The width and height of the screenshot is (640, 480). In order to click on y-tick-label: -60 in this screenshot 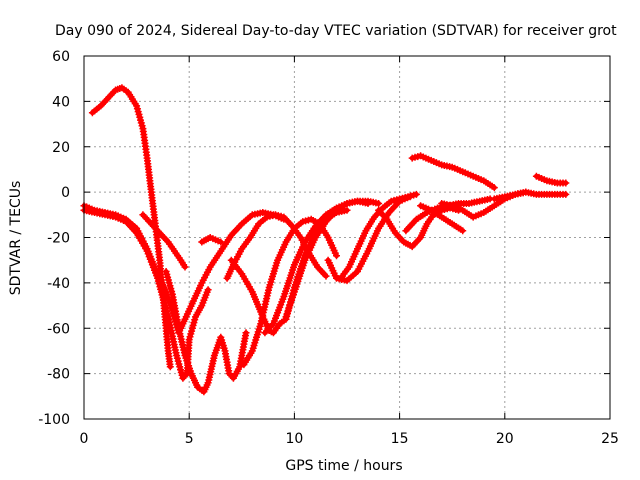, I will do `click(58, 329)`.